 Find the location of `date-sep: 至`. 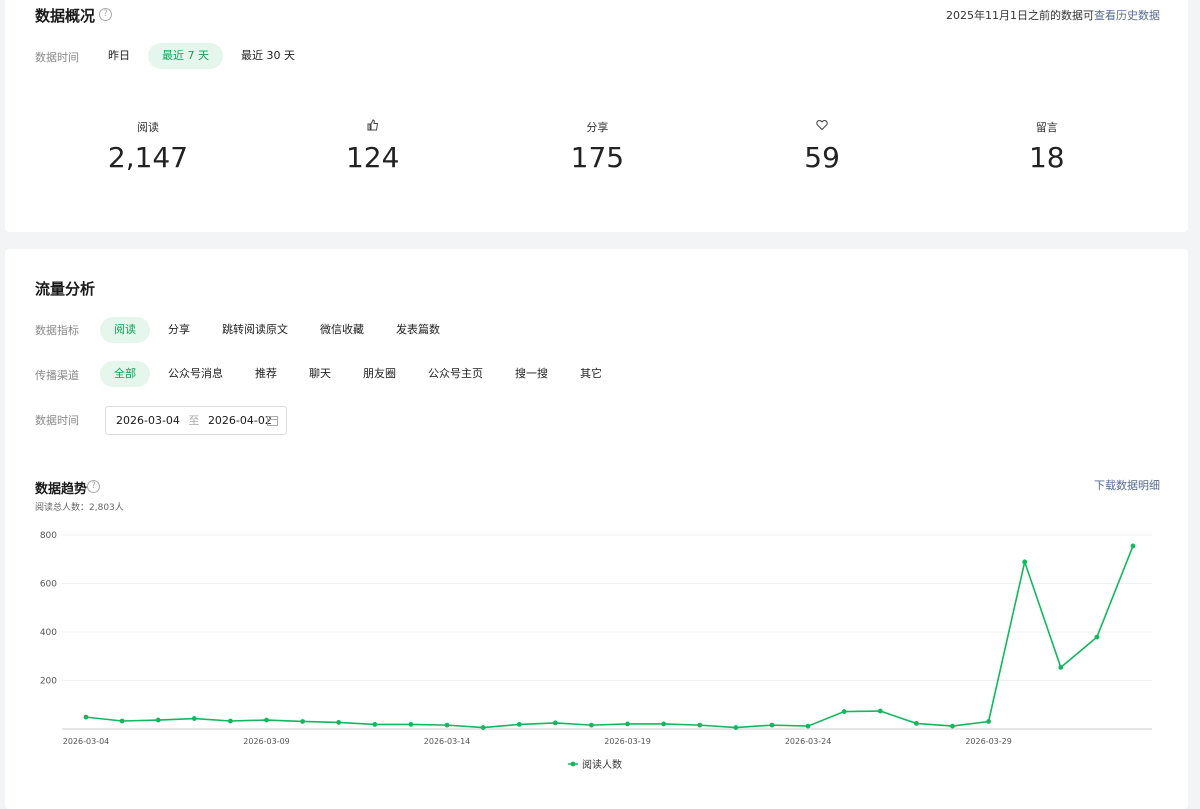

date-sep: 至 is located at coordinates (194, 420).